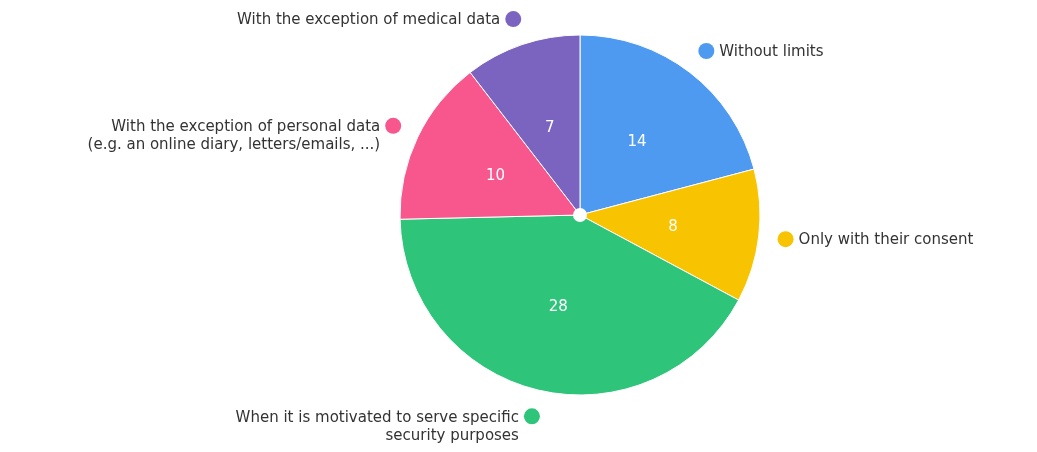 Image resolution: width=1037 pixels, height=452 pixels. I want to click on legend-label: When it is motivated to serve specific security purposes, so click(377, 425).